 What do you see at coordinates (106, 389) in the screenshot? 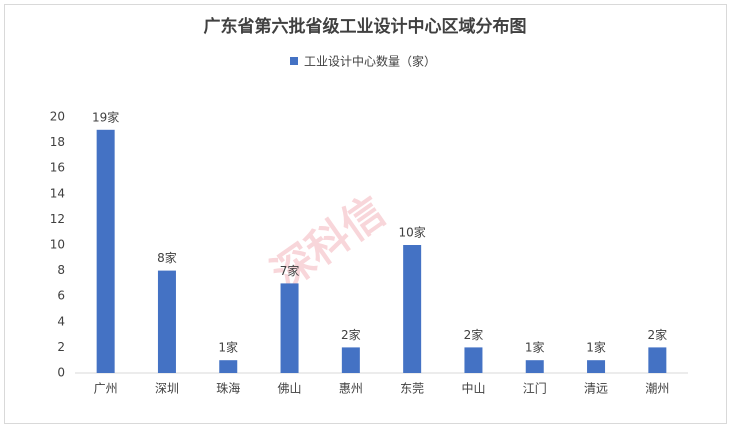
I see `x-tick-label: 广州` at bounding box center [106, 389].